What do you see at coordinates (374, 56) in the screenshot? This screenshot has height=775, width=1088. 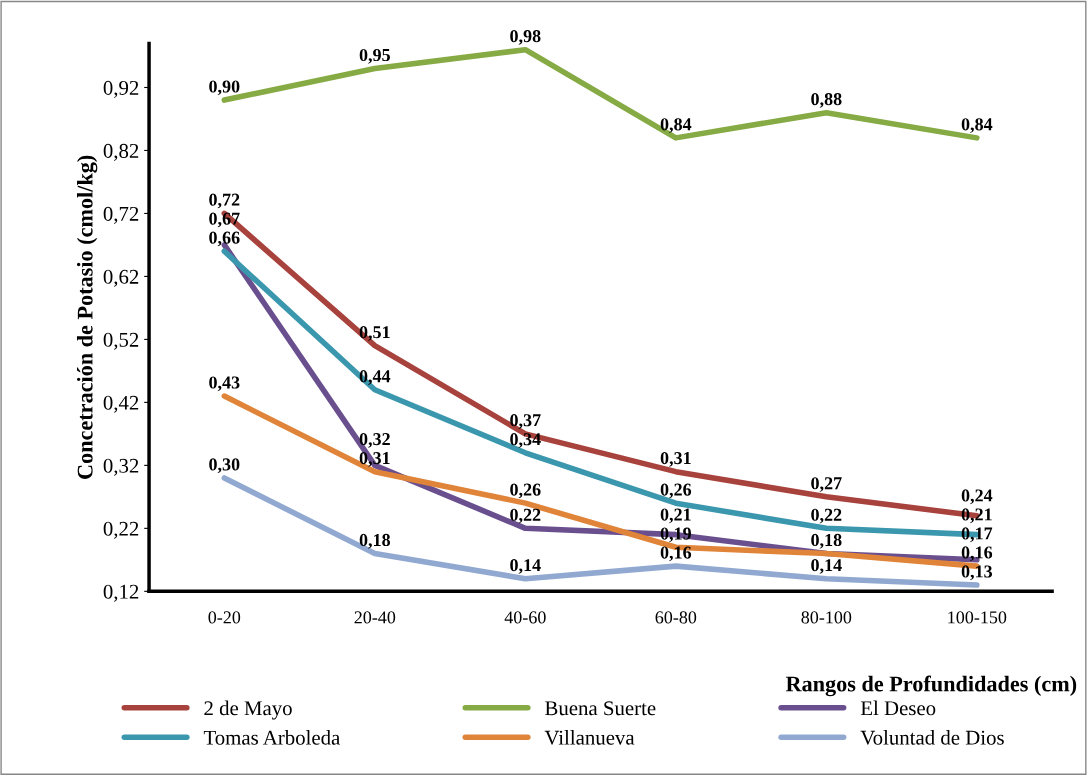 I see `data-label: 0,95` at bounding box center [374, 56].